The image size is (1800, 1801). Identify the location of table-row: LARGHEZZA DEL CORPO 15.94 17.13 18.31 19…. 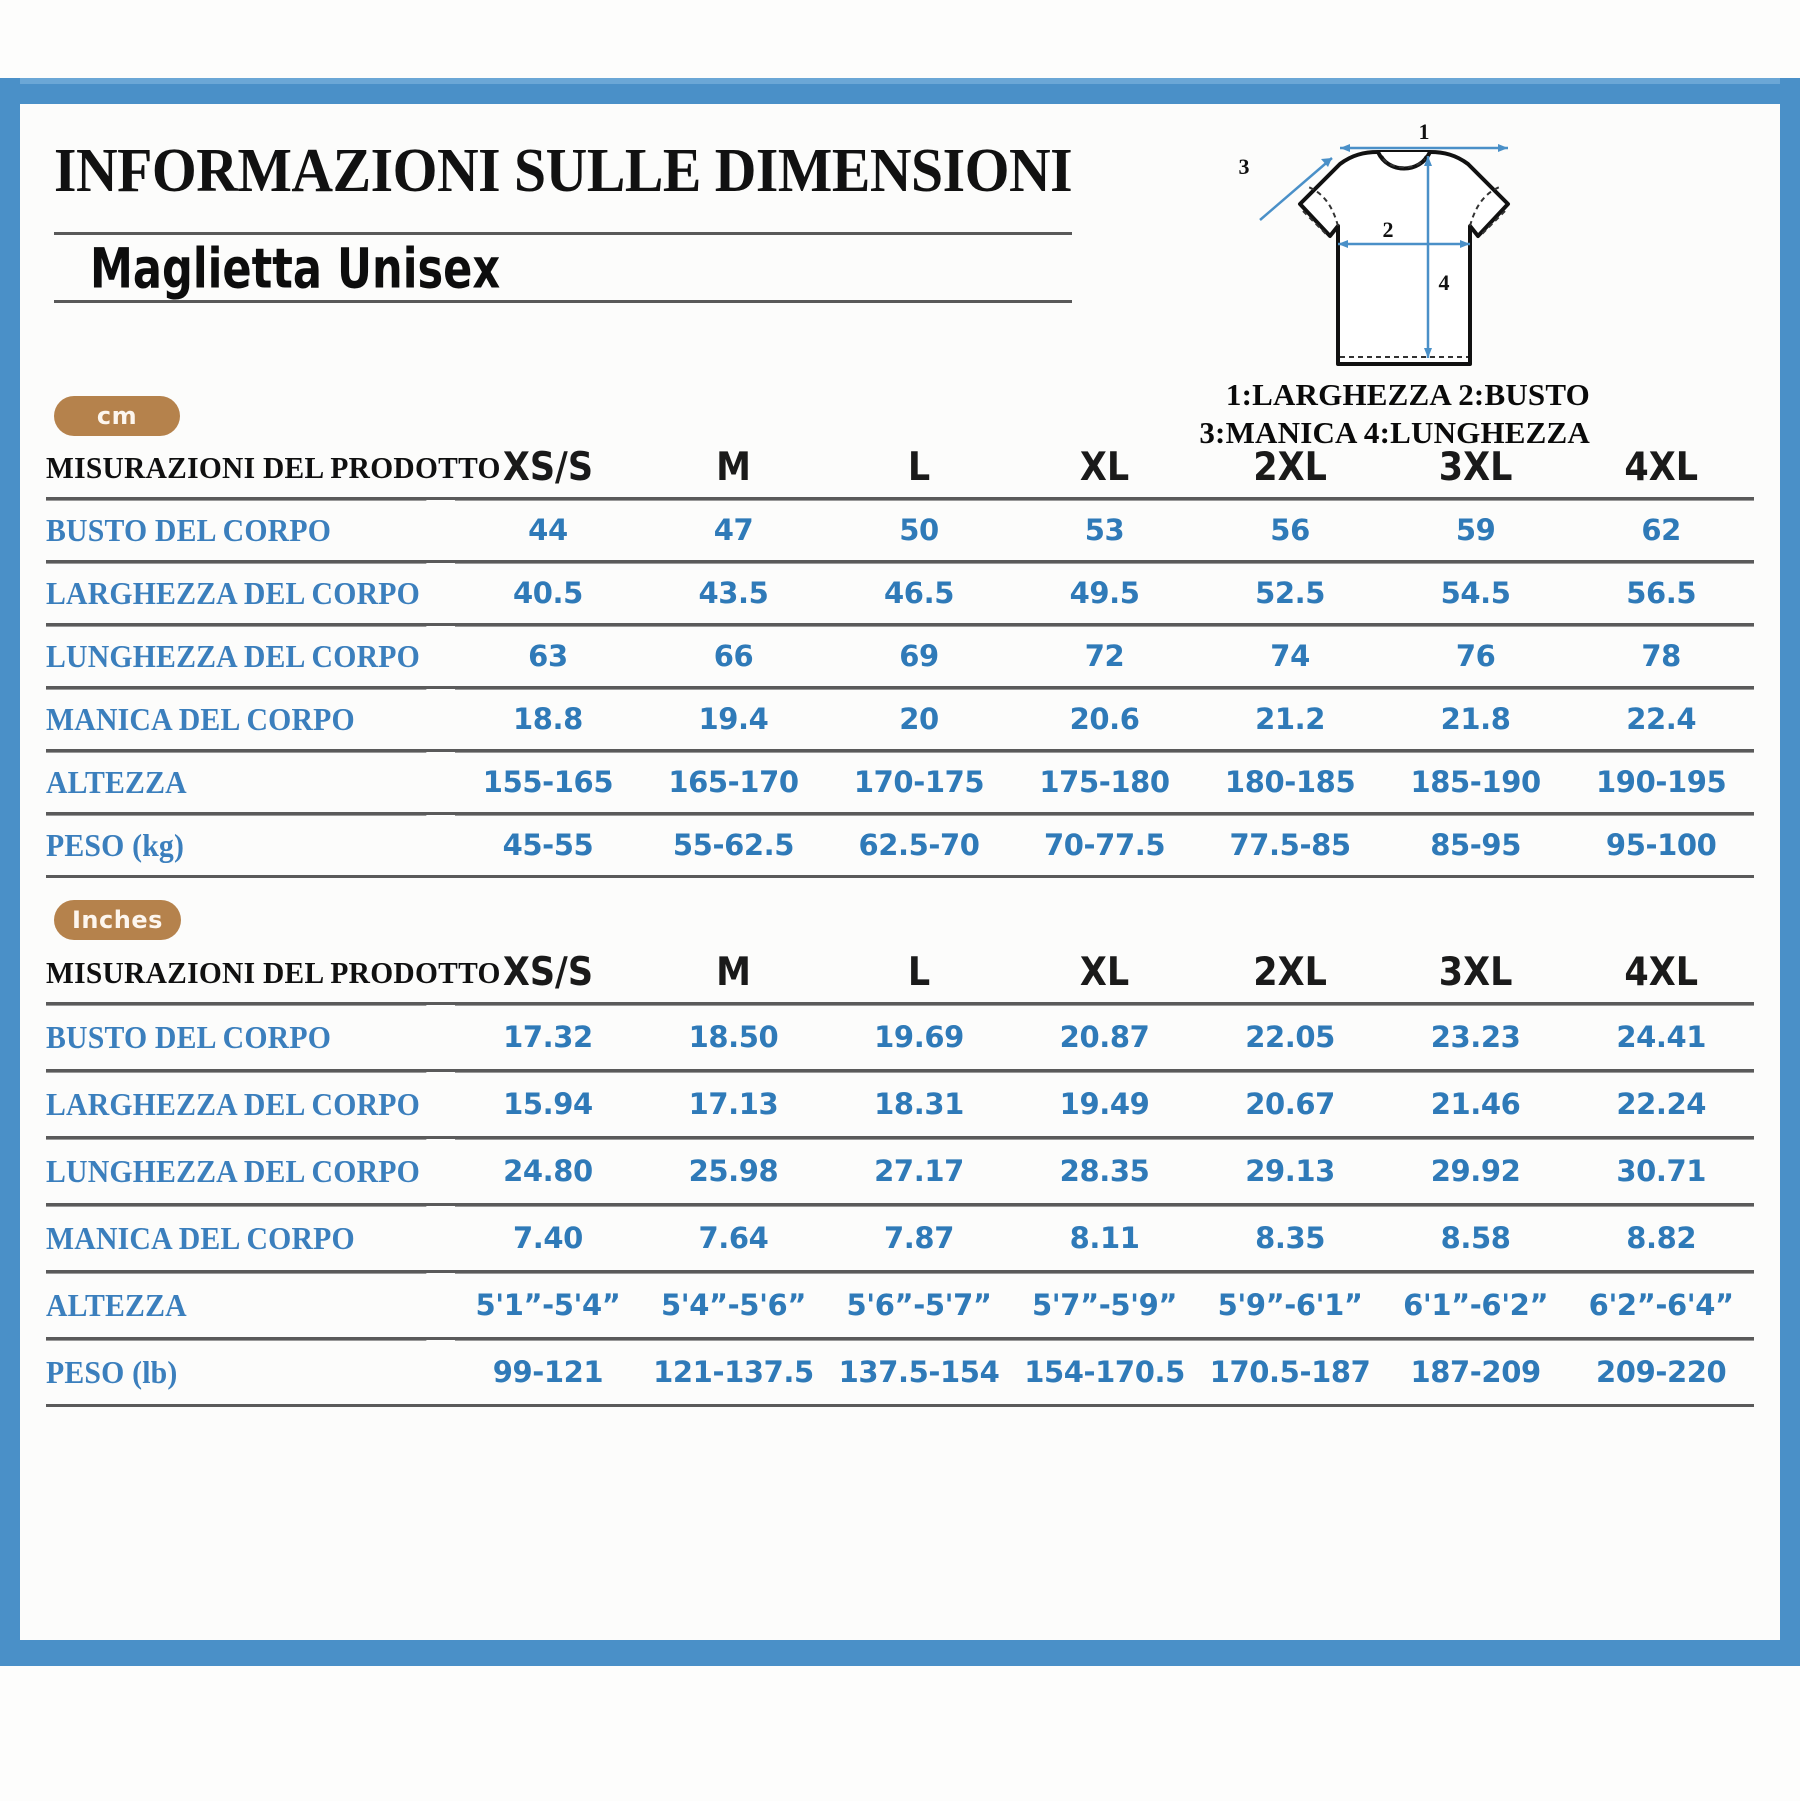
(900, 1103).